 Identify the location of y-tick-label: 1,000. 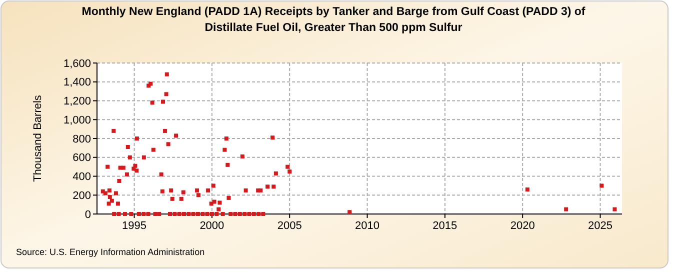
(77, 120).